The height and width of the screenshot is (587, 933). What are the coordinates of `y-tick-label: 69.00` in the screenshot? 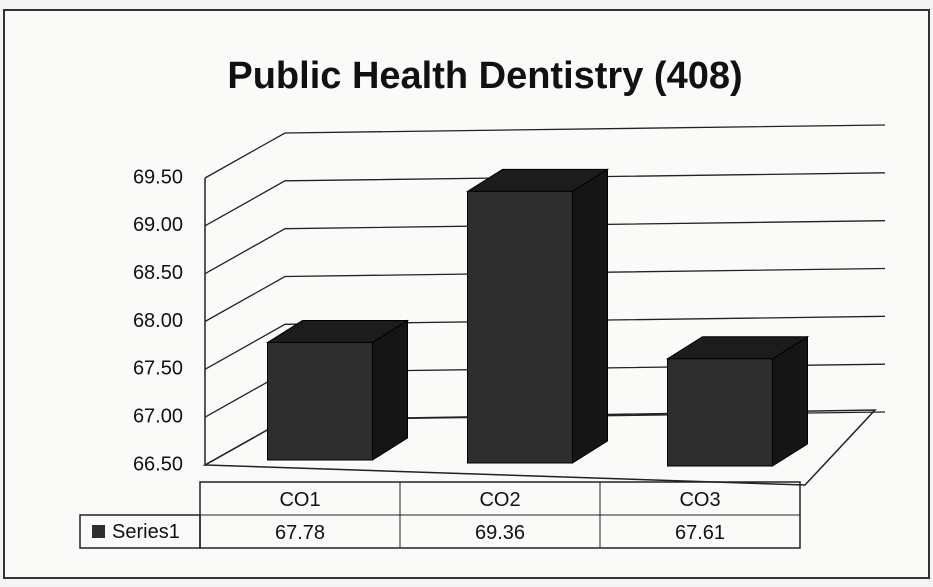 It's located at (158, 225).